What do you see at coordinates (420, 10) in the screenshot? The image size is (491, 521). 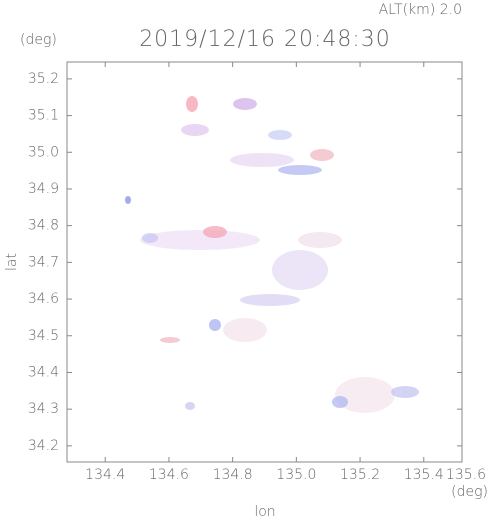 I see `altitude: ALT(km) 2.0` at bounding box center [420, 10].